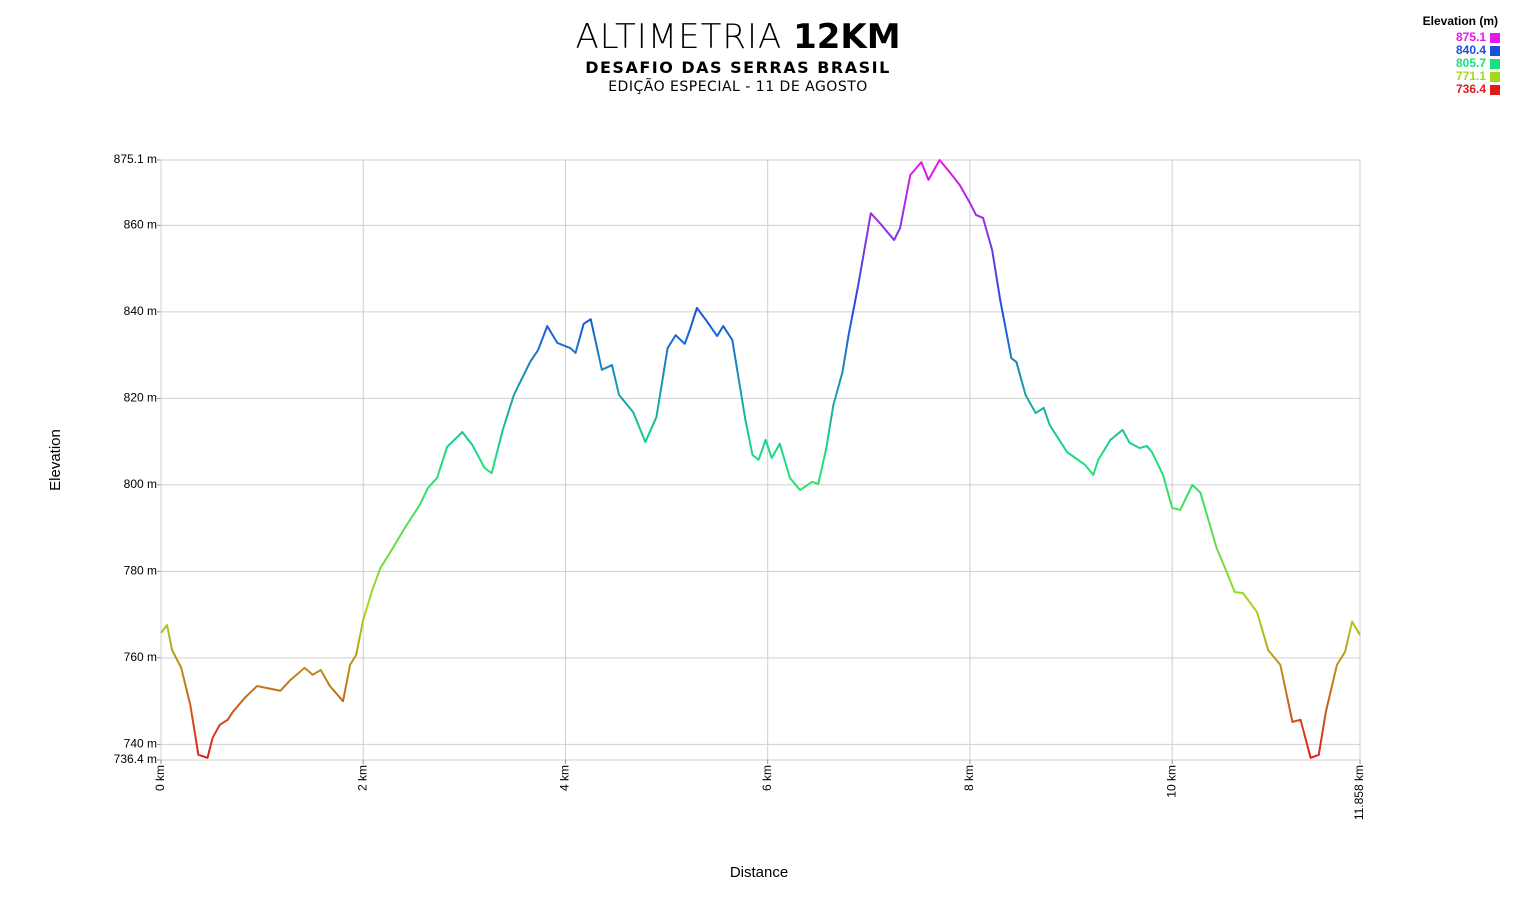 The height and width of the screenshot is (920, 1520). Describe the element at coordinates (135, 759) in the screenshot. I see `y-tick-label: 736.4 m` at that location.